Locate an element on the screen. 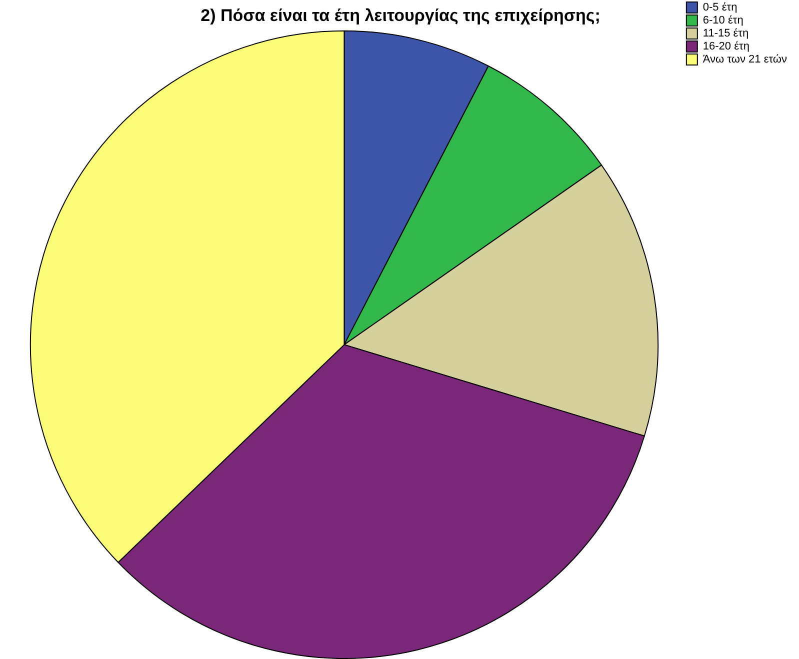  legend-label: 0-5 έτη is located at coordinates (720, 8).